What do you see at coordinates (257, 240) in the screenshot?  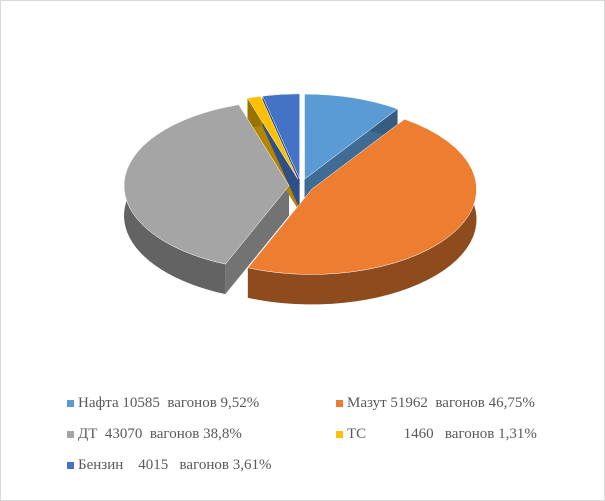 I see `slice-side-face` at bounding box center [257, 240].